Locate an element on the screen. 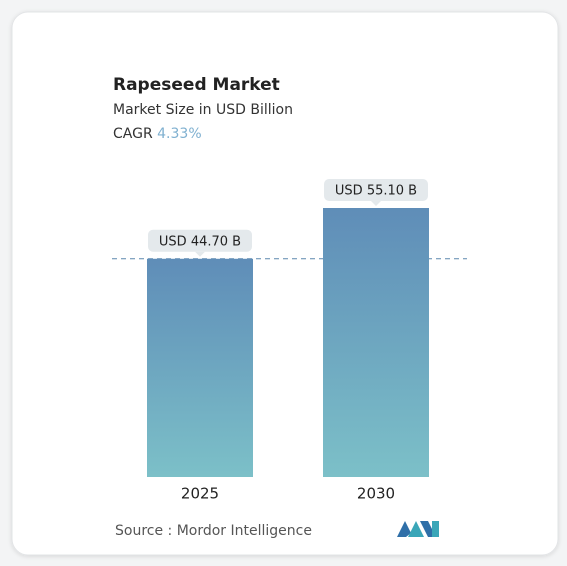 The height and width of the screenshot is (566, 567). x-tick-label: 2025 is located at coordinates (200, 494).